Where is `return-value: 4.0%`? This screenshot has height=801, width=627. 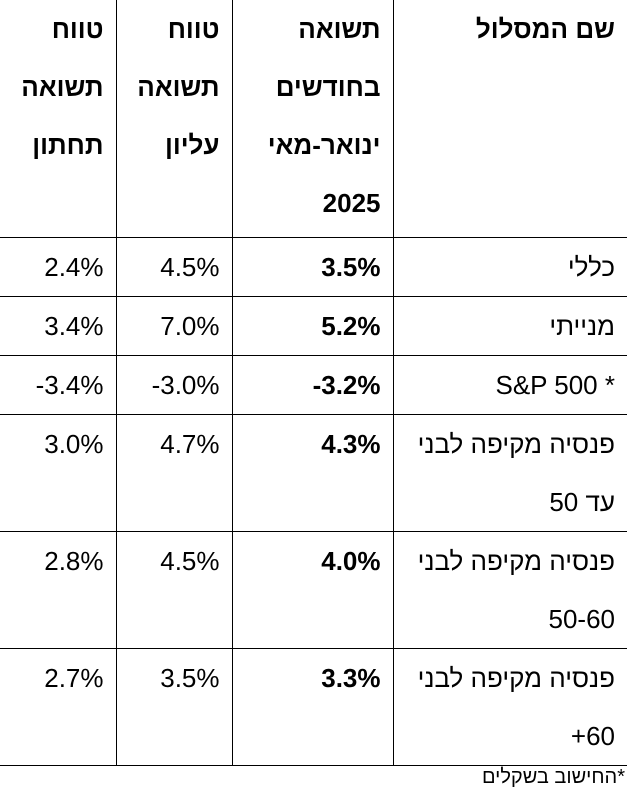
return-value: 4.0% is located at coordinates (351, 561).